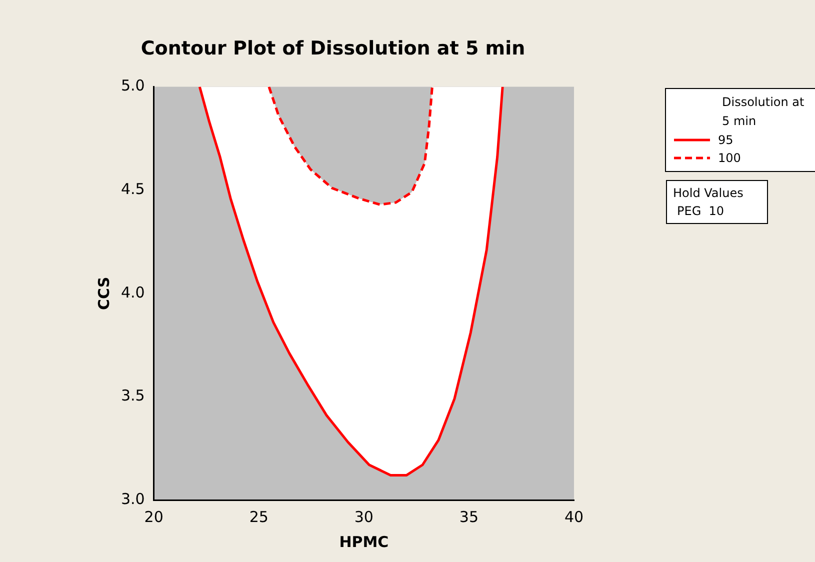  Describe the element at coordinates (708, 193) in the screenshot. I see `text: Hold Values` at that location.